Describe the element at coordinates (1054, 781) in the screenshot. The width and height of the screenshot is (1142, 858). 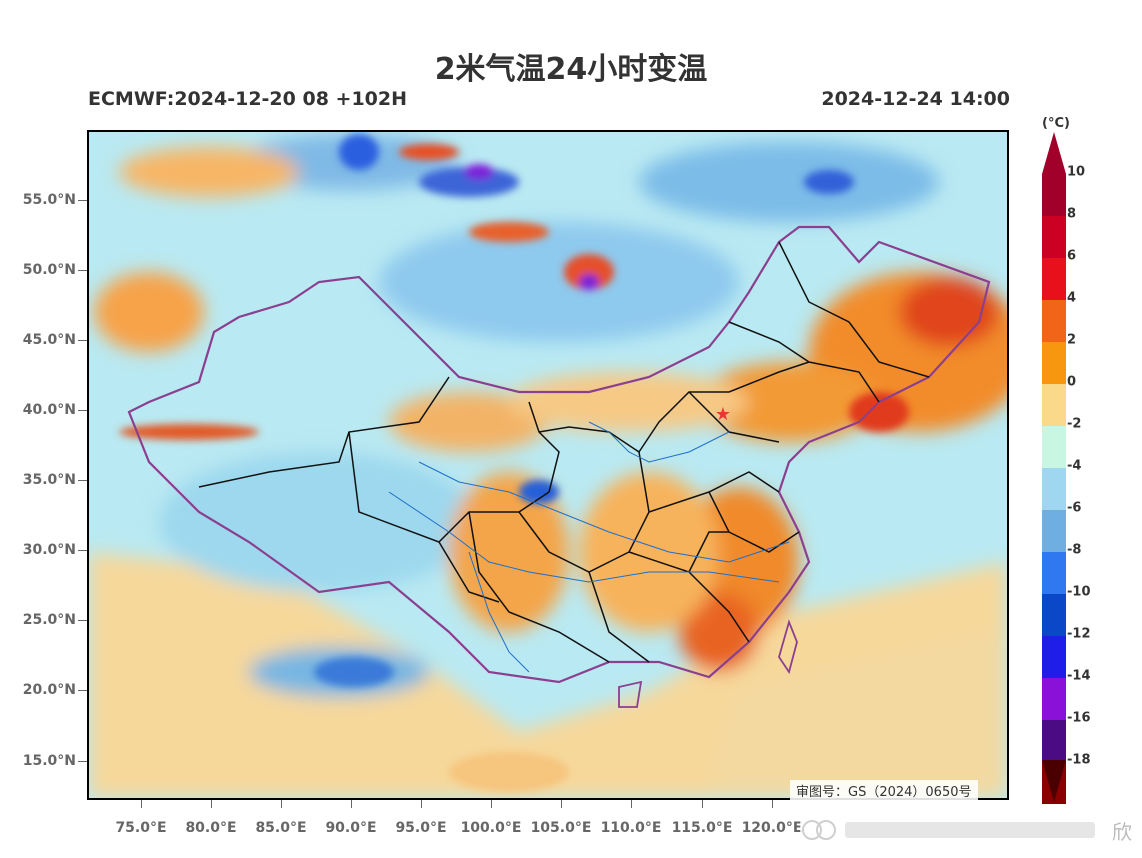
I see `colorbar-bottom-arrow` at that location.